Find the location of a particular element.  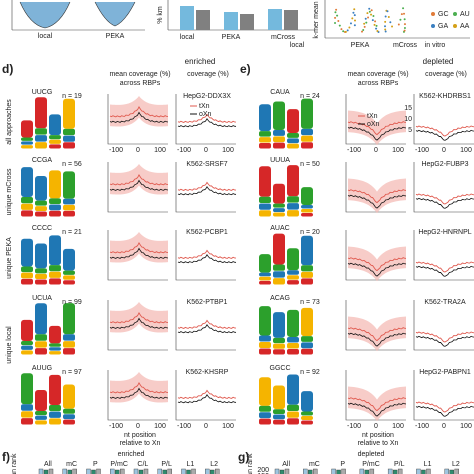

rbp-label: K562-KHSRP is located at coordinates (207, 372).